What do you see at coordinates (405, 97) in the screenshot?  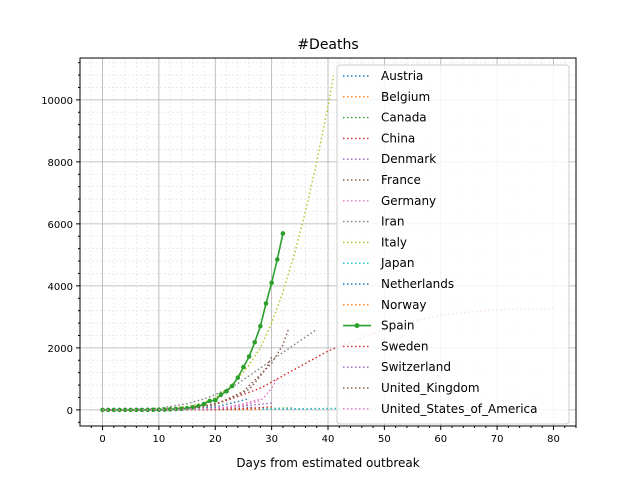 I see `legend-label-belgium: Belgium` at bounding box center [405, 97].